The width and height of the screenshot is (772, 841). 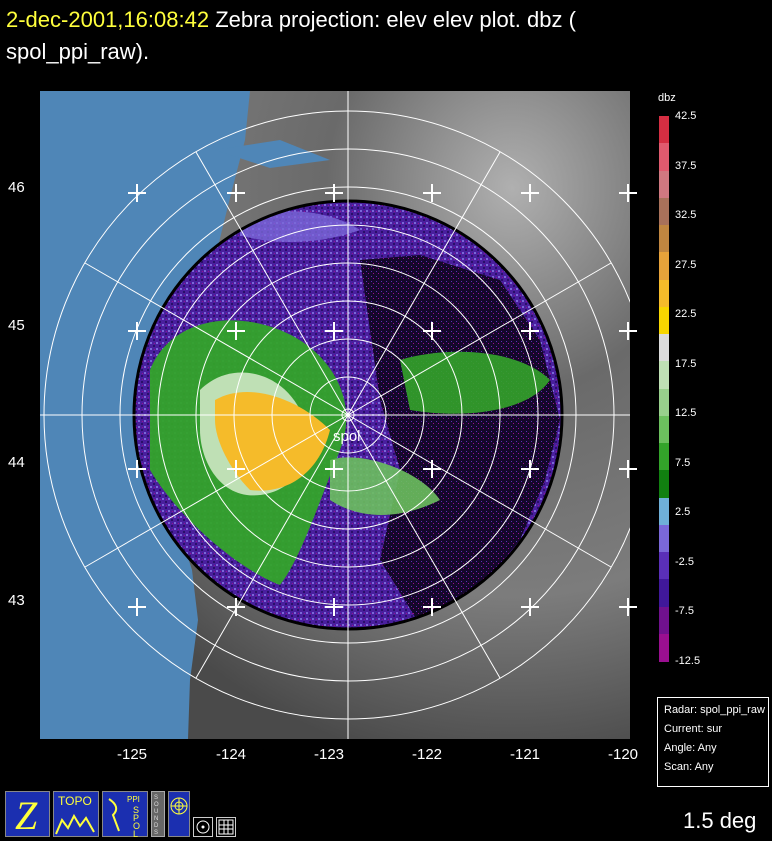 I want to click on colorbar-tick-label: 32.5, so click(x=686, y=215).